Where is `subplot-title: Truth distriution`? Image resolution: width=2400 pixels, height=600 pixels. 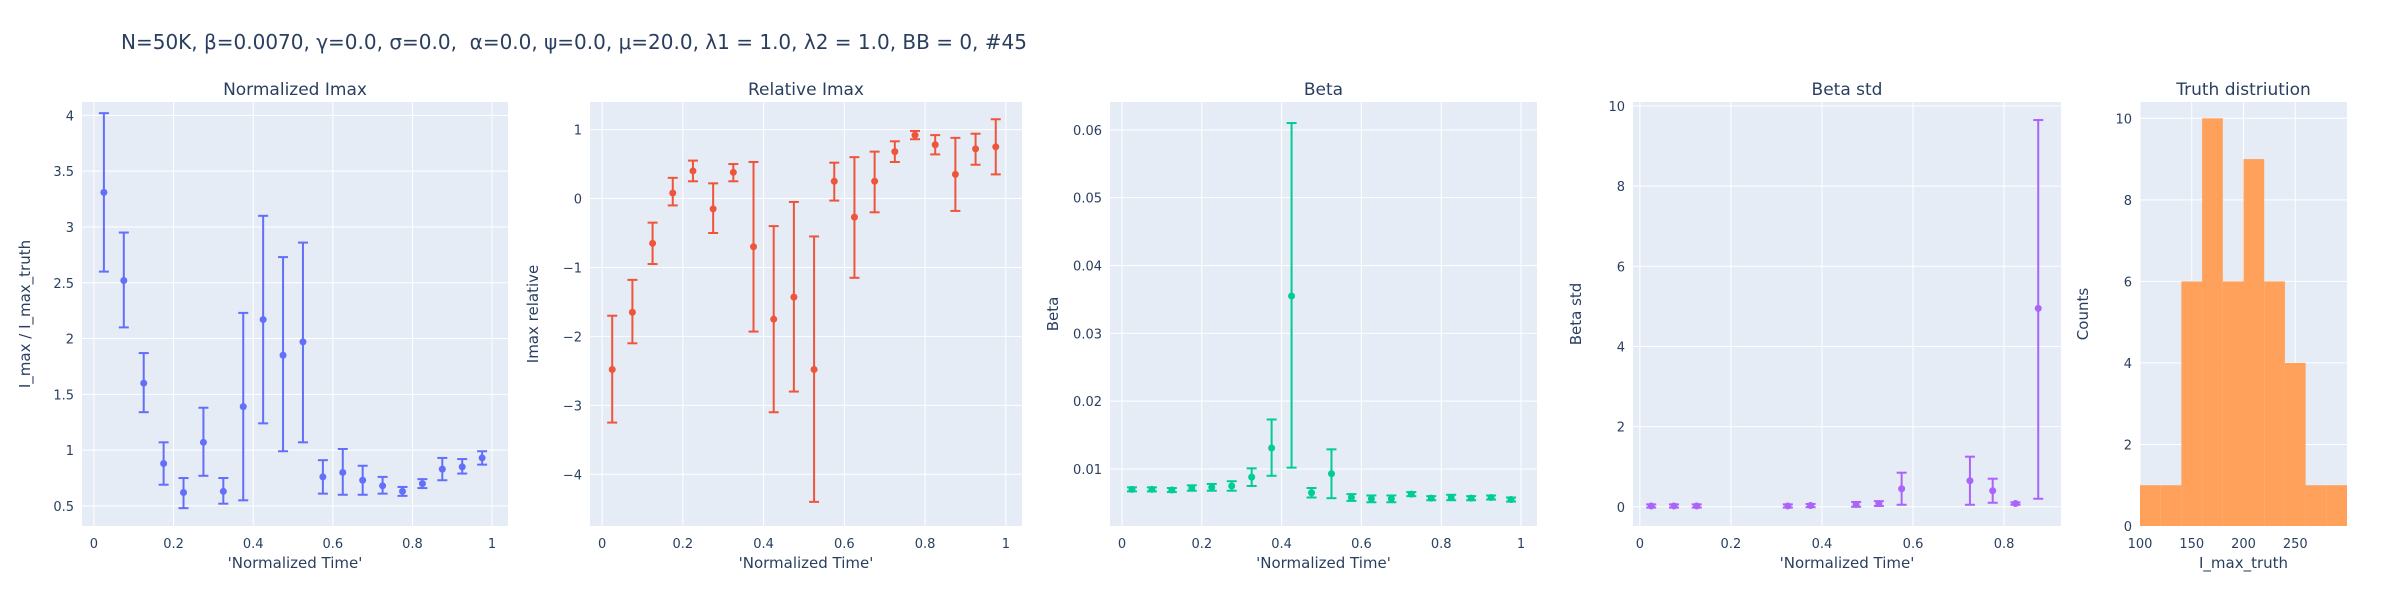
subplot-title: Truth distriution is located at coordinates (2243, 90).